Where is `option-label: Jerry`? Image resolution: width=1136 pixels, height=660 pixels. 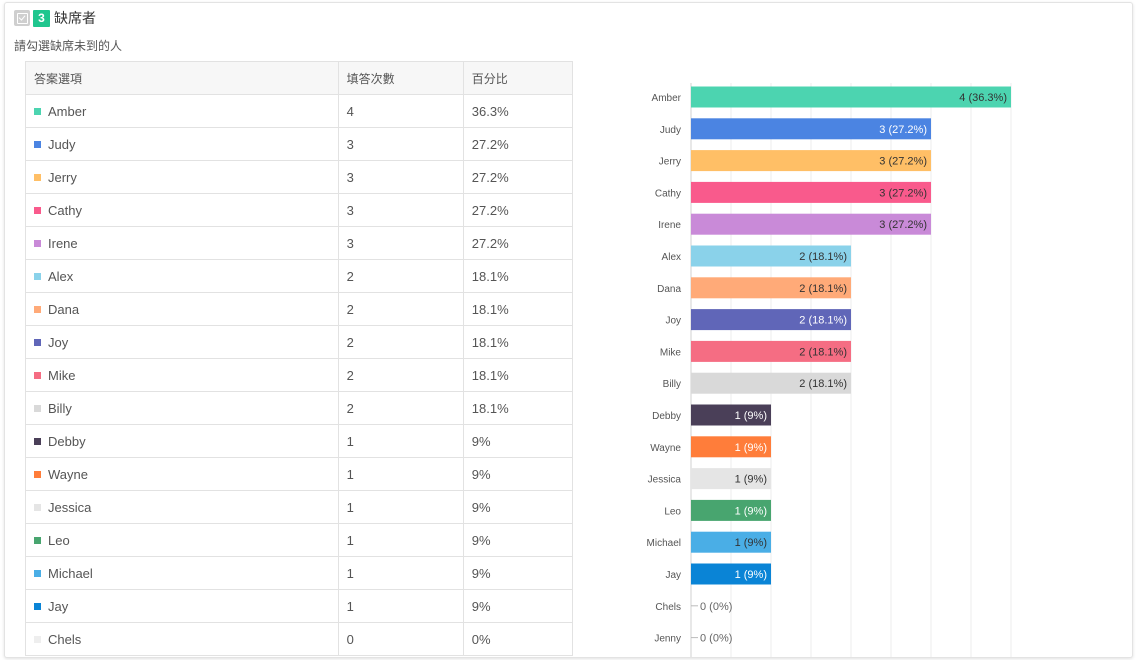 option-label: Jerry is located at coordinates (62, 177).